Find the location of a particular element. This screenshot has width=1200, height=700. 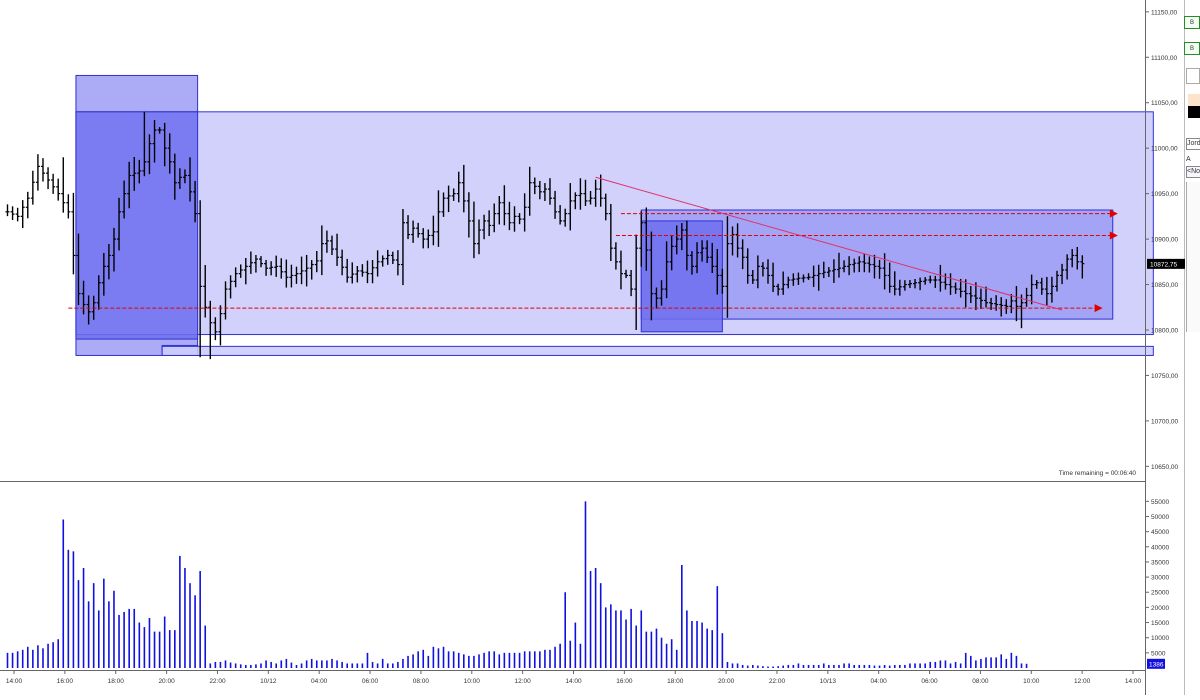

time-tick-label-14: 20:00 is located at coordinates (726, 681).